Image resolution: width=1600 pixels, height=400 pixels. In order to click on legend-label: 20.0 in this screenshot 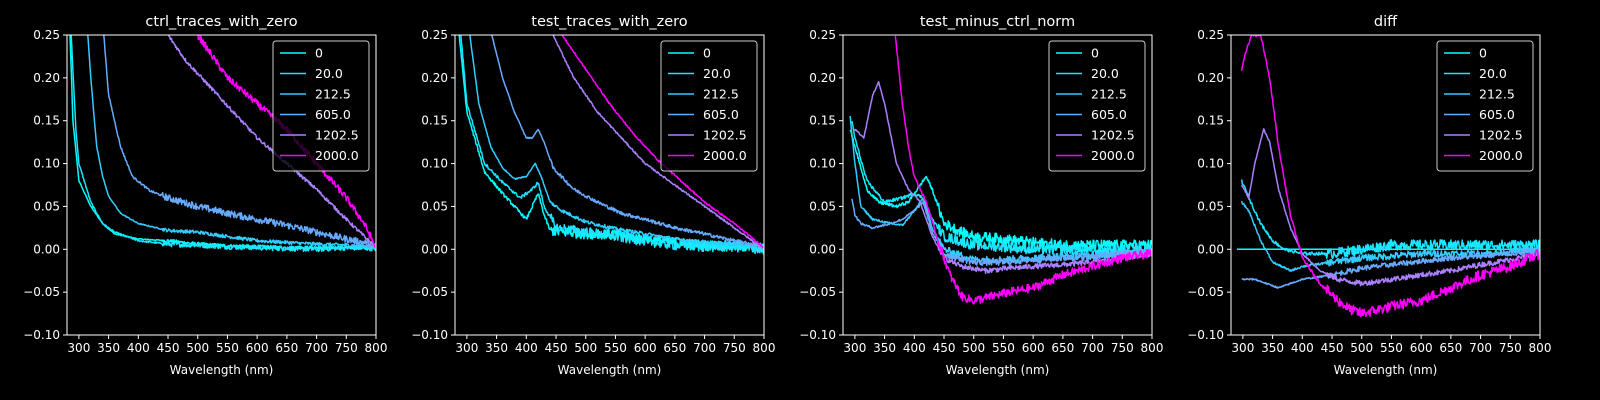, I will do `click(1105, 73)`.